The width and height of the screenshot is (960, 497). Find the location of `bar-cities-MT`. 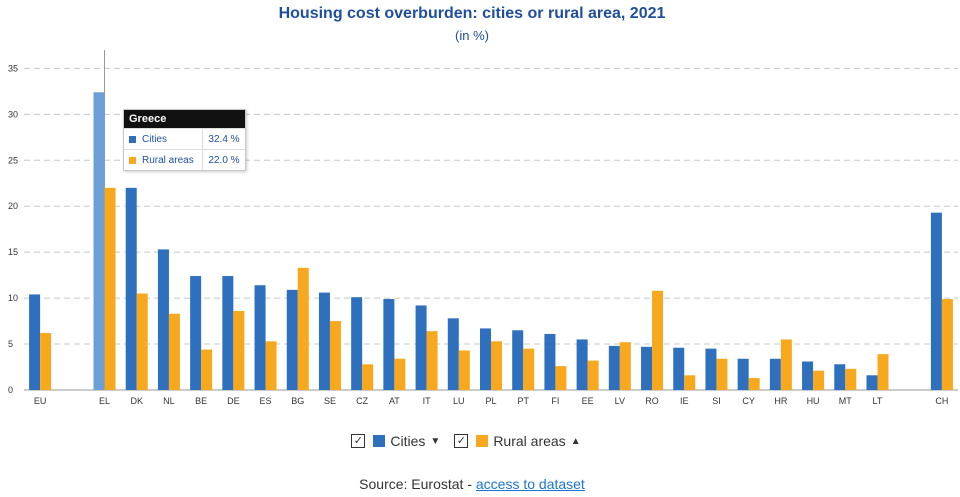

bar-cities-MT is located at coordinates (840, 377).